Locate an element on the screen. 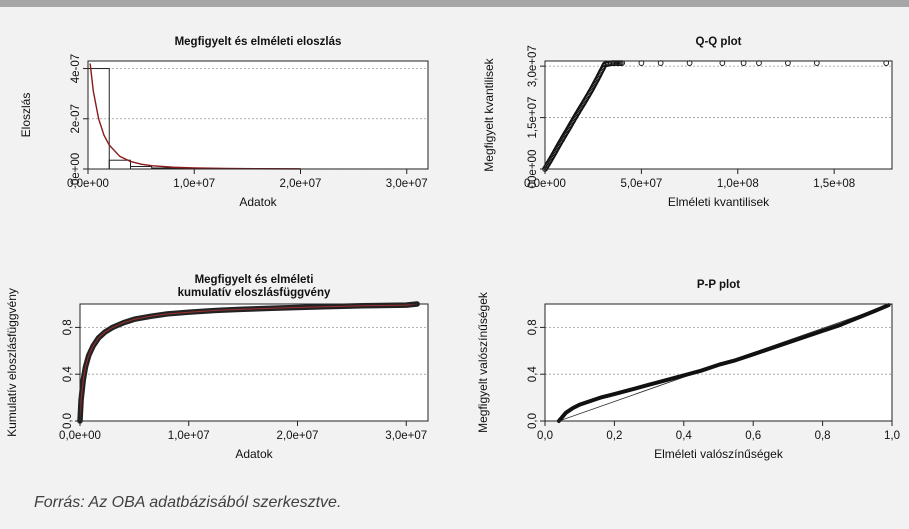 The width and height of the screenshot is (909, 529). x-tick-label: 0,2 is located at coordinates (614, 436).